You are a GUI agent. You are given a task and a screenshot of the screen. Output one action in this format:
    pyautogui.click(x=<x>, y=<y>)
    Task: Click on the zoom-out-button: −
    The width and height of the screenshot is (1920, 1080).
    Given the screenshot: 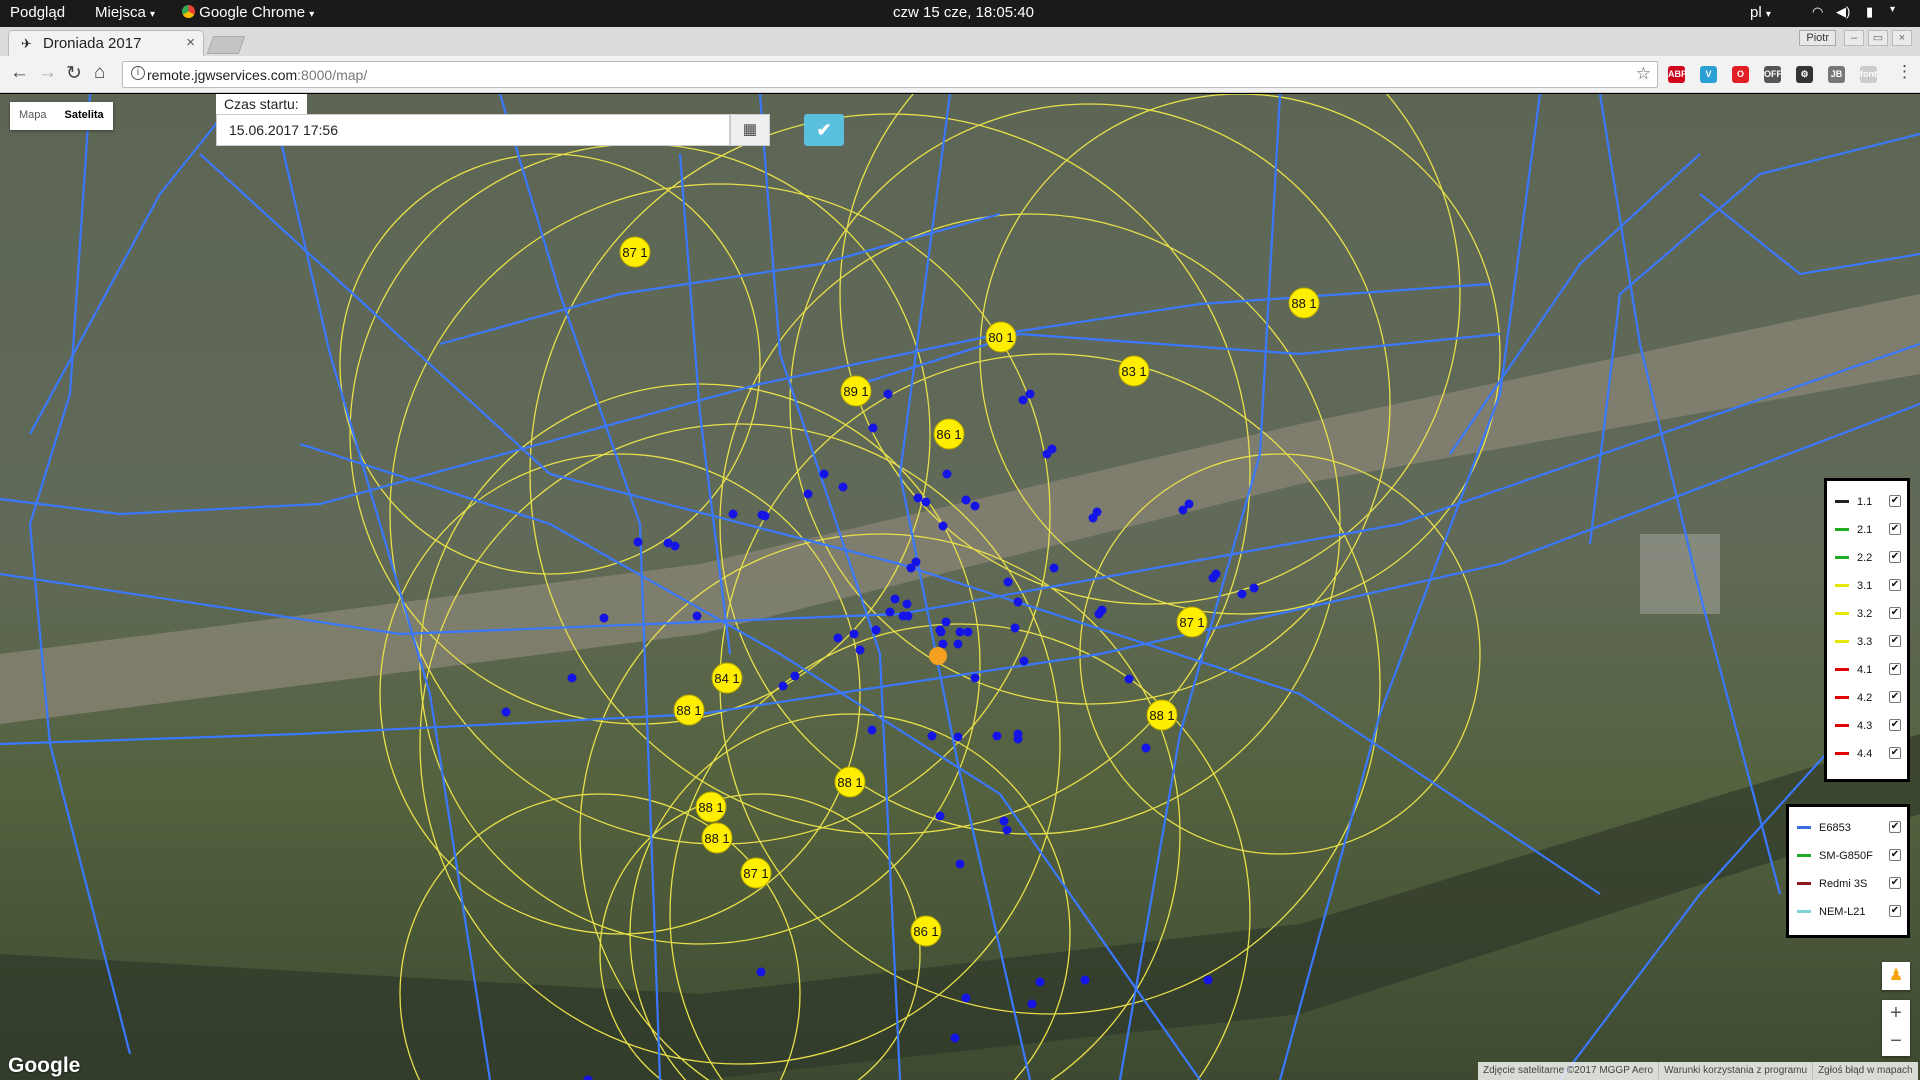 What is the action you would take?
    pyautogui.click(x=1896, y=1042)
    